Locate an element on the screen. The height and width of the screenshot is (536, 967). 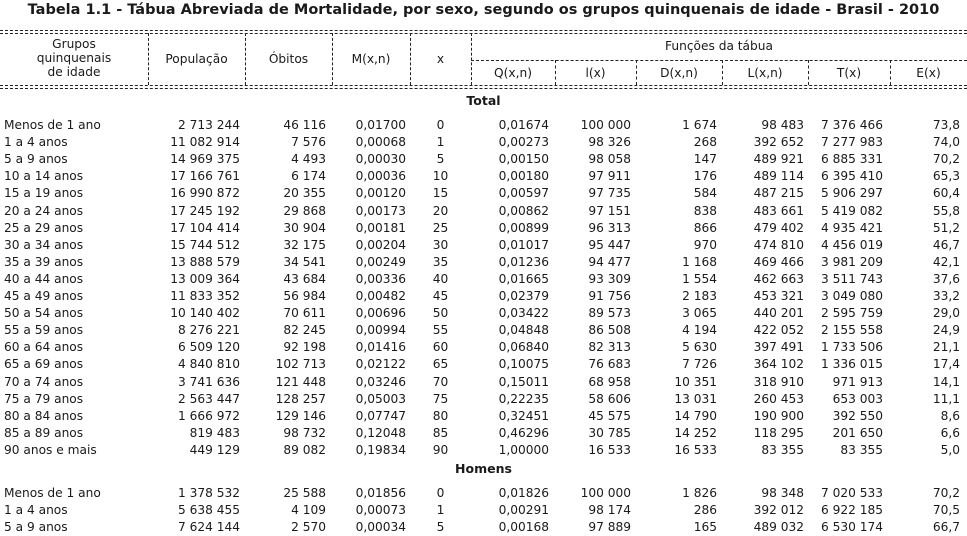
cell-Tx: 201 650 is located at coordinates (857, 432).